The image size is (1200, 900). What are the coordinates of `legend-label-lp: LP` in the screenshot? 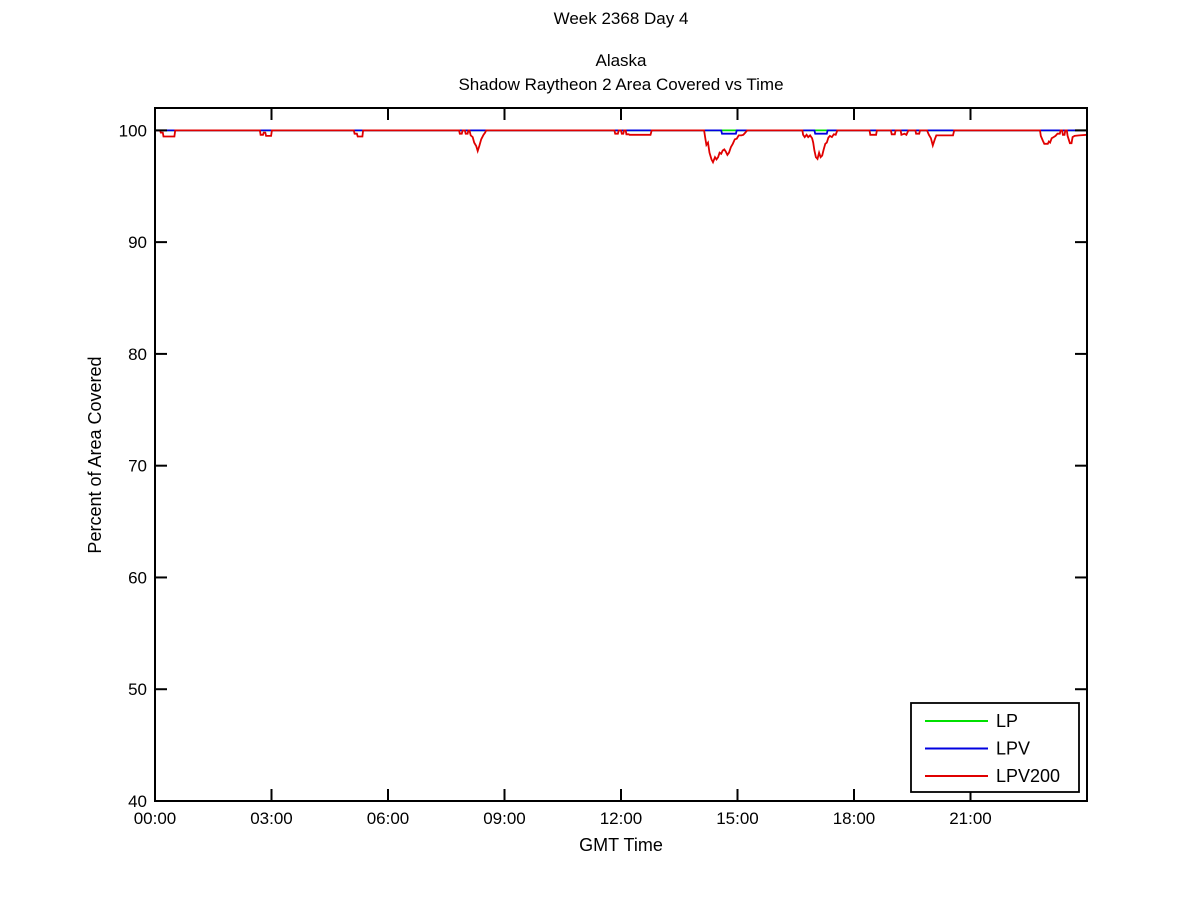 It's located at (1007, 721).